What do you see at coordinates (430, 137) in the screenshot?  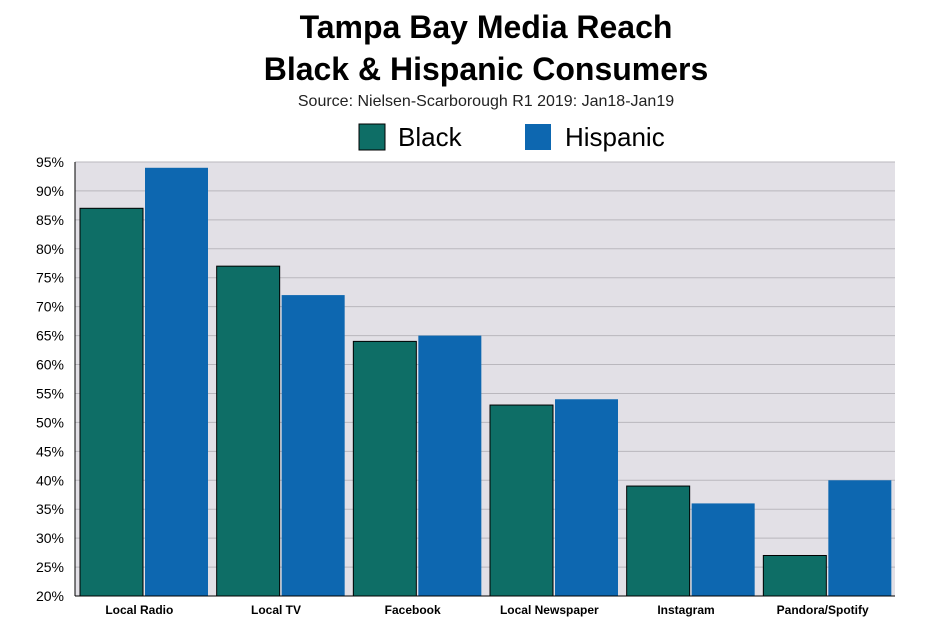 I see `legend-label-black: Black` at bounding box center [430, 137].